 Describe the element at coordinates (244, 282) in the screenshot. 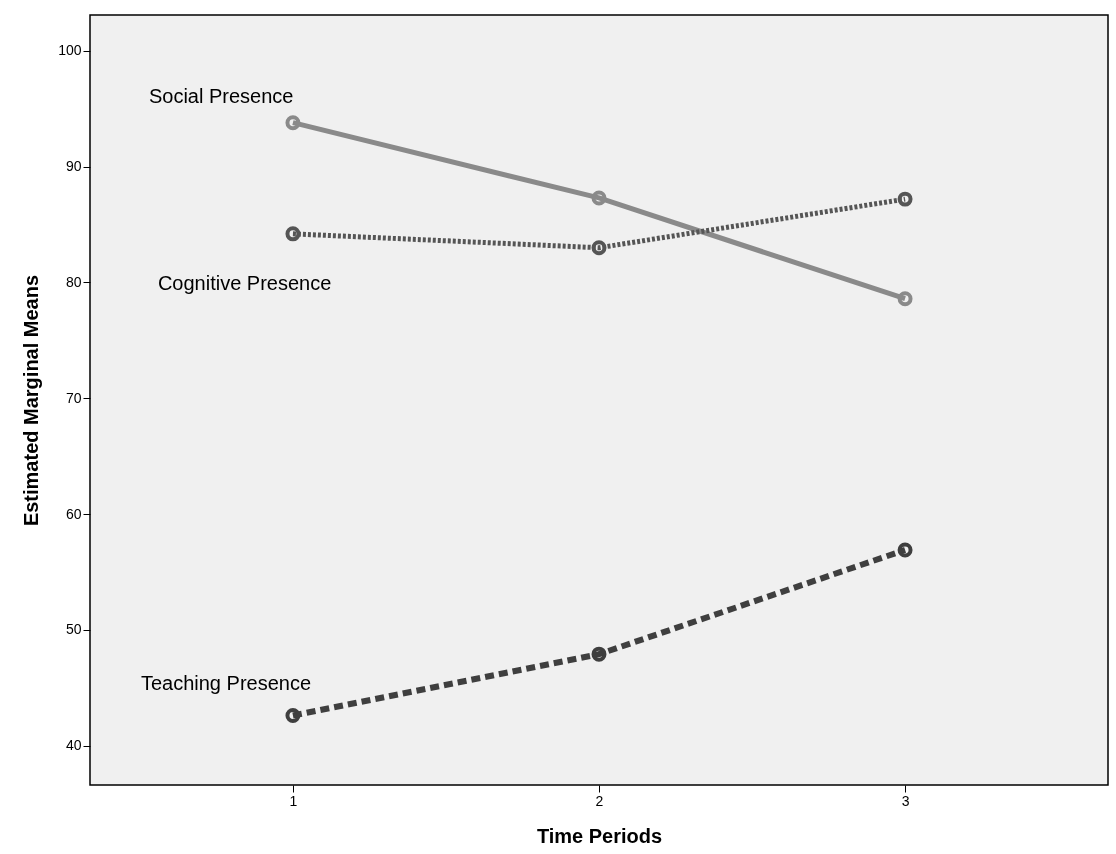

I see `series-label: Cognitive Presence` at that location.